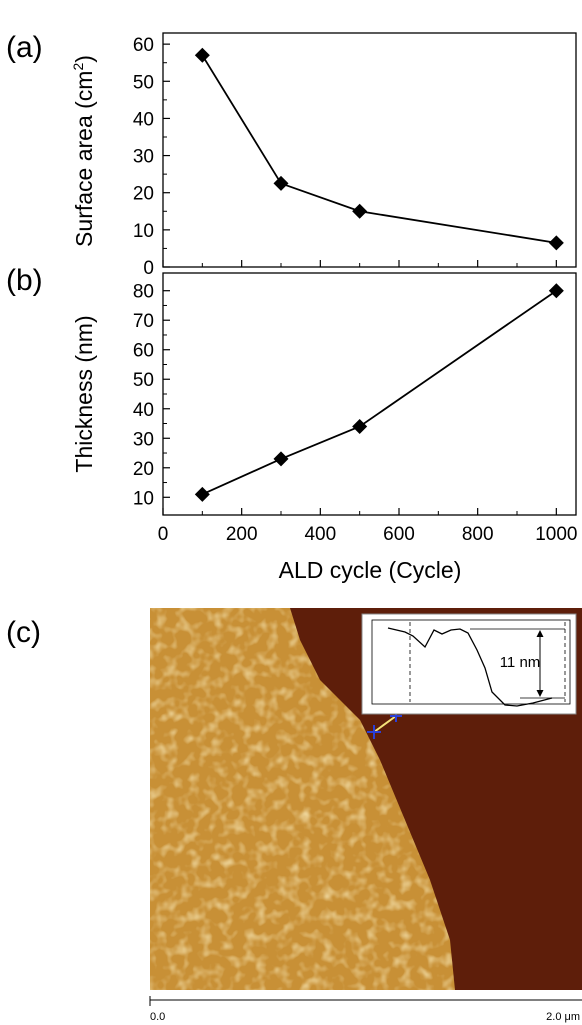 The height and width of the screenshot is (1025, 582). Describe the element at coordinates (148, 268) in the screenshot. I see `y-tick-label-a: 0` at that location.